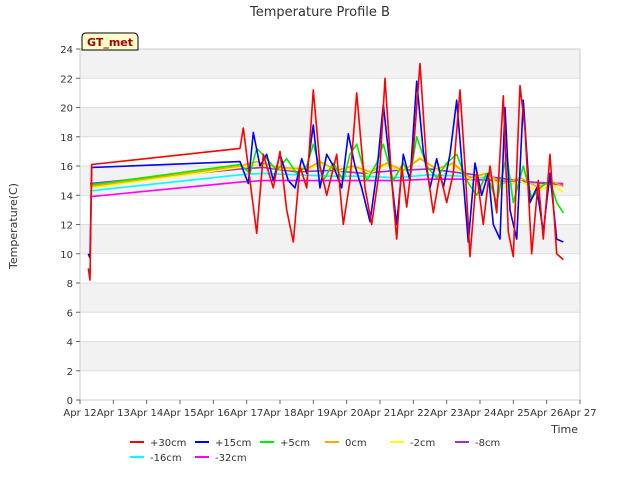  What do you see at coordinates (479, 413) in the screenshot?
I see `x-tick-label: Apr 24` at bounding box center [479, 413].